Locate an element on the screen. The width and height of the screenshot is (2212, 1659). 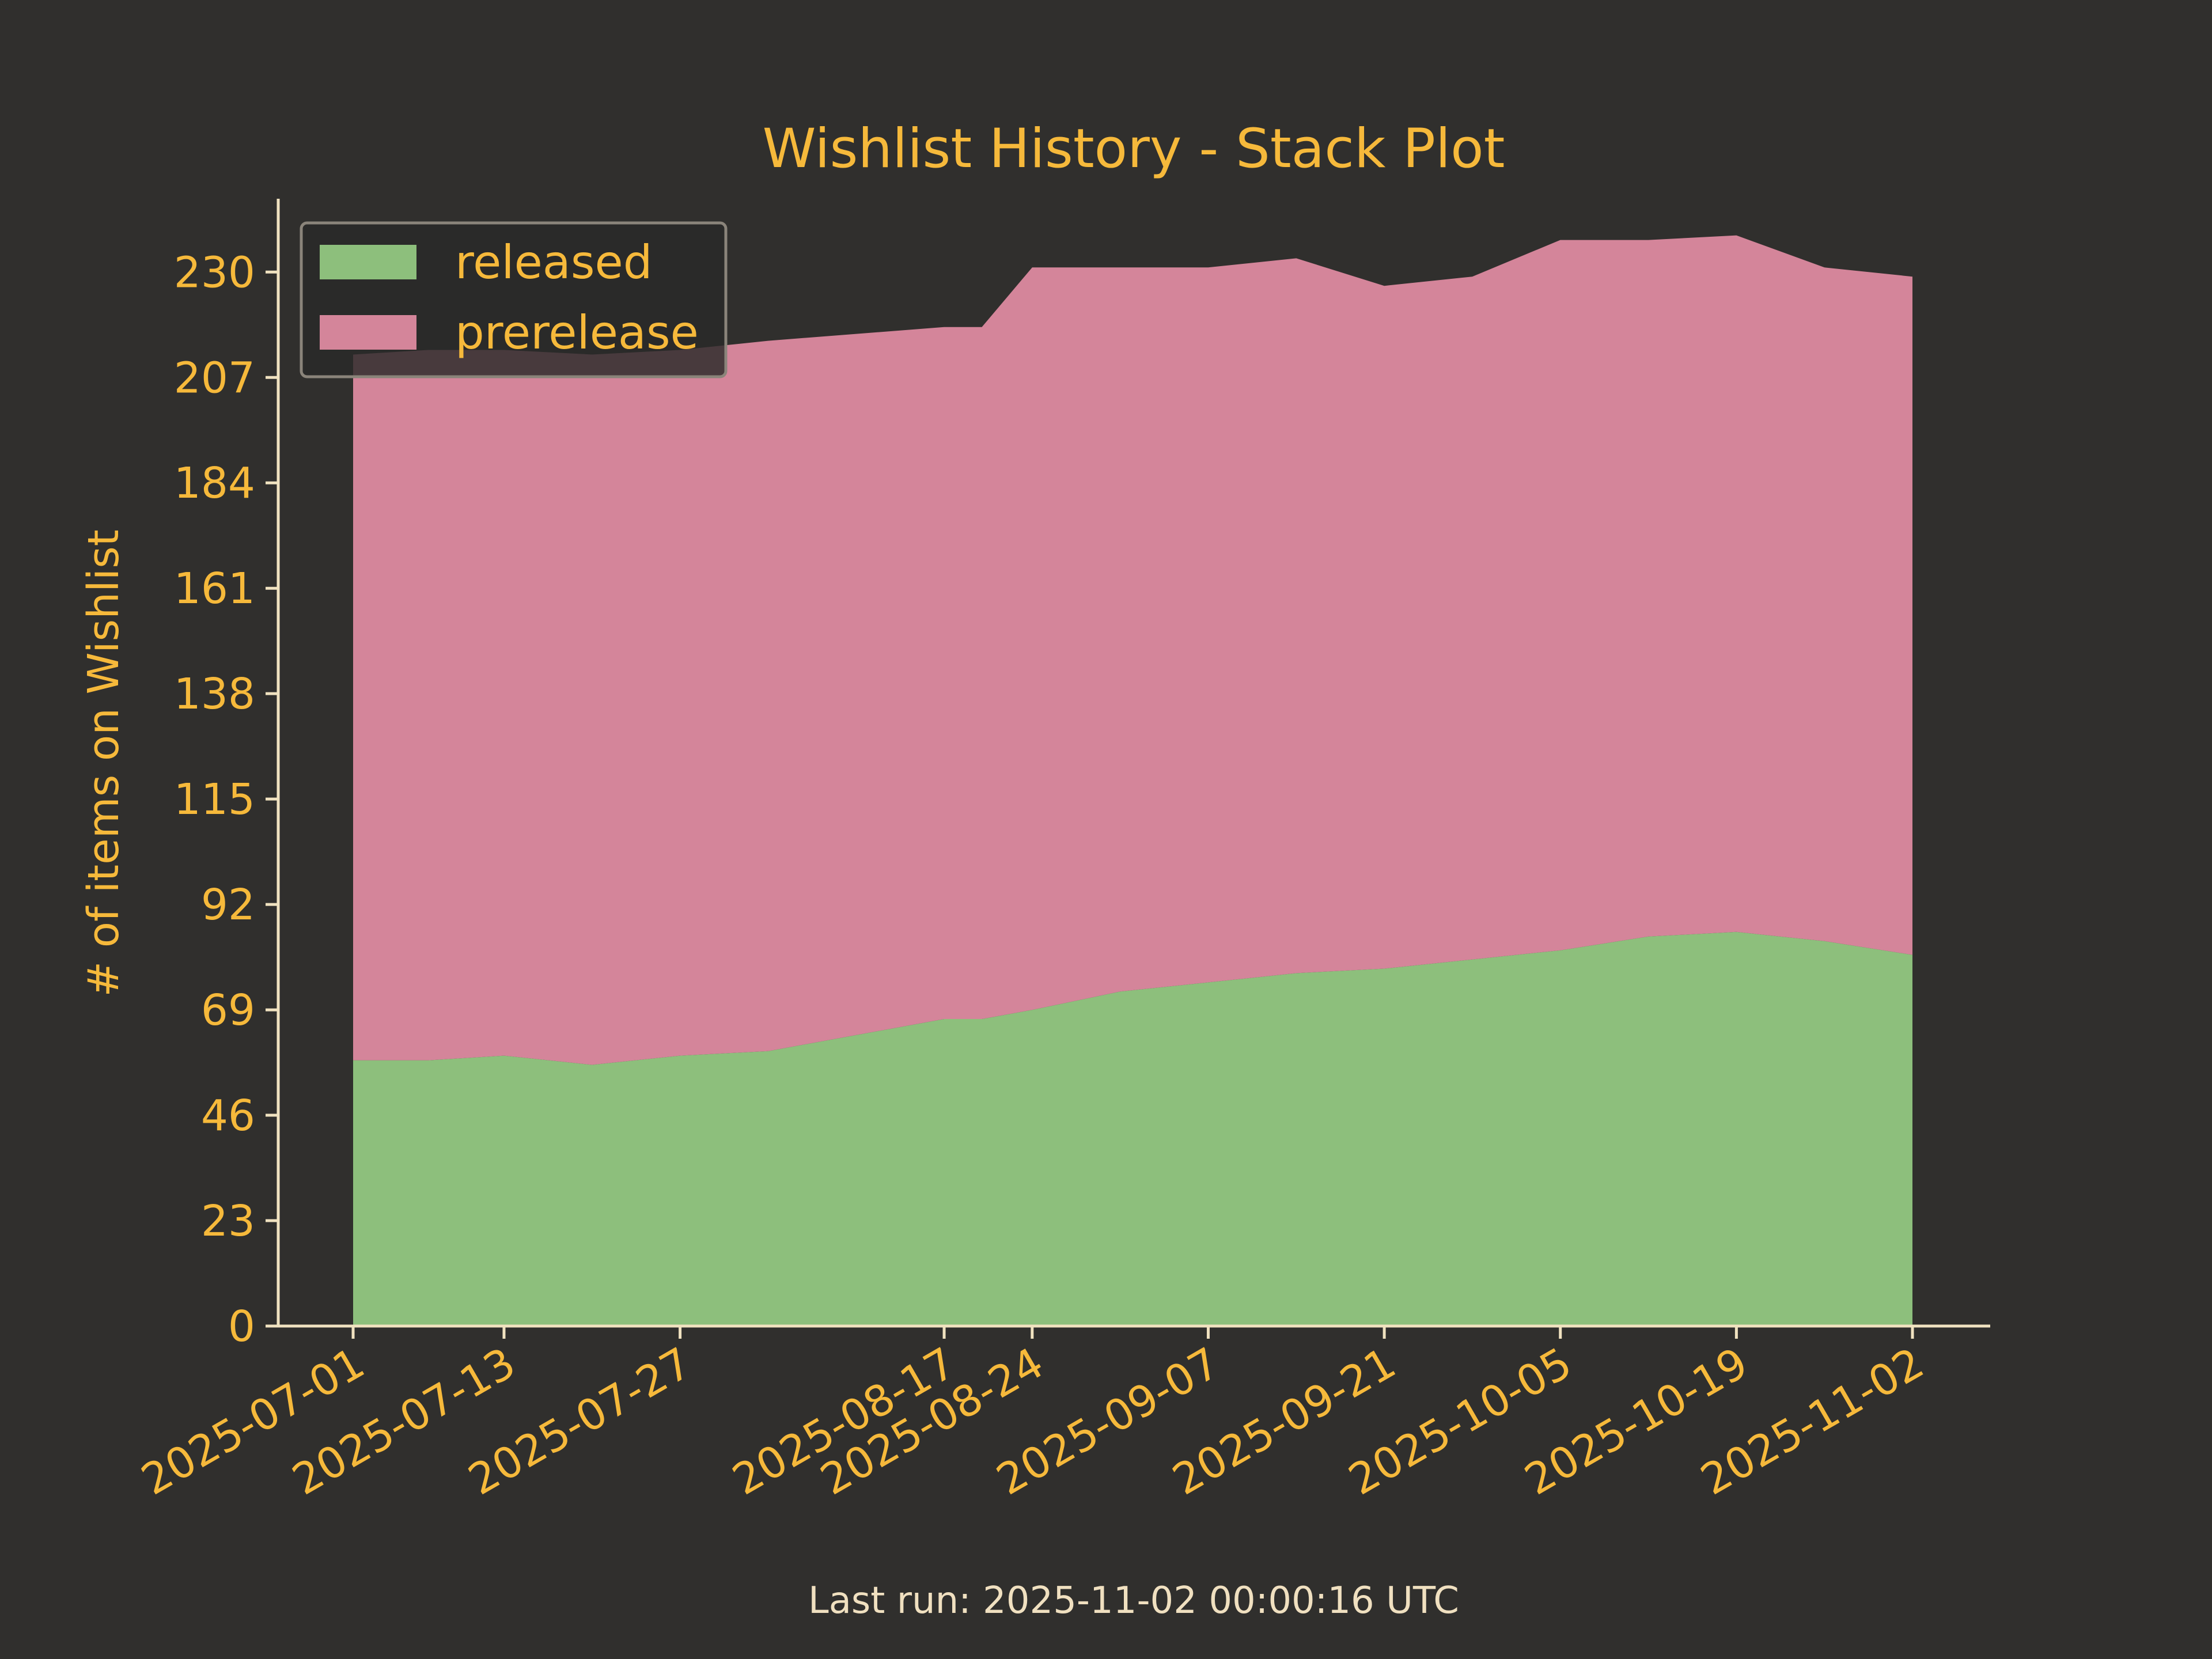
legend-swatch-released is located at coordinates (368, 262).